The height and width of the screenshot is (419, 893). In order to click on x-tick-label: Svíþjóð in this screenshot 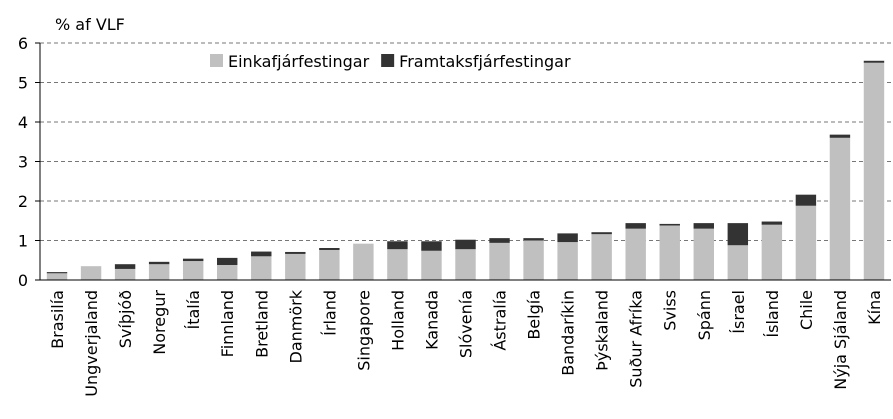, I will do `click(125, 319)`.